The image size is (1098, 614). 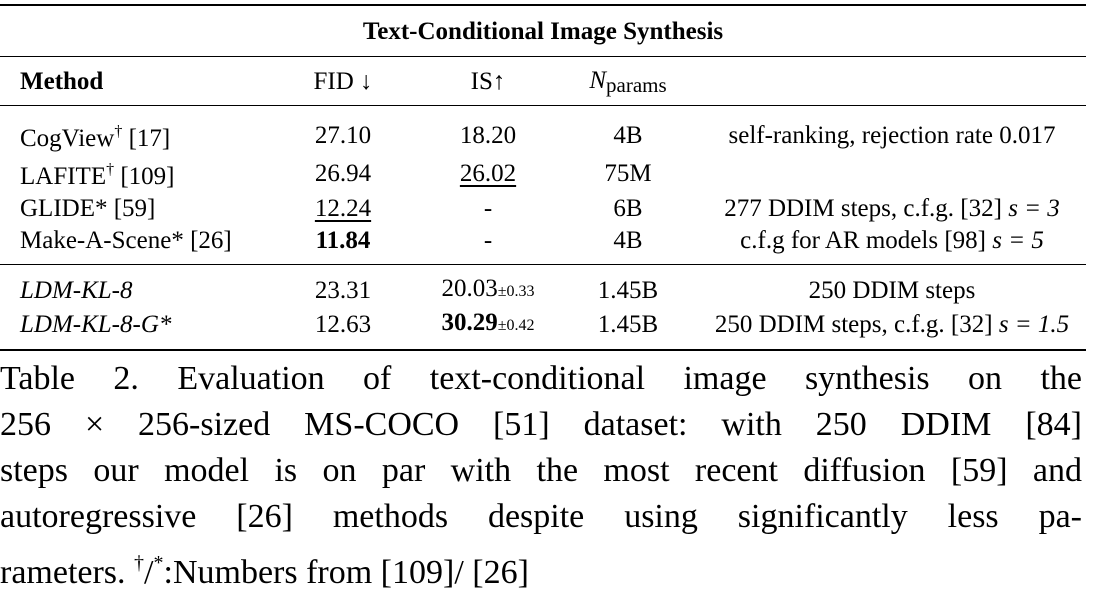 What do you see at coordinates (832, 324) in the screenshot?
I see `note-text: 250 DDIM steps, c.f.g.` at bounding box center [832, 324].